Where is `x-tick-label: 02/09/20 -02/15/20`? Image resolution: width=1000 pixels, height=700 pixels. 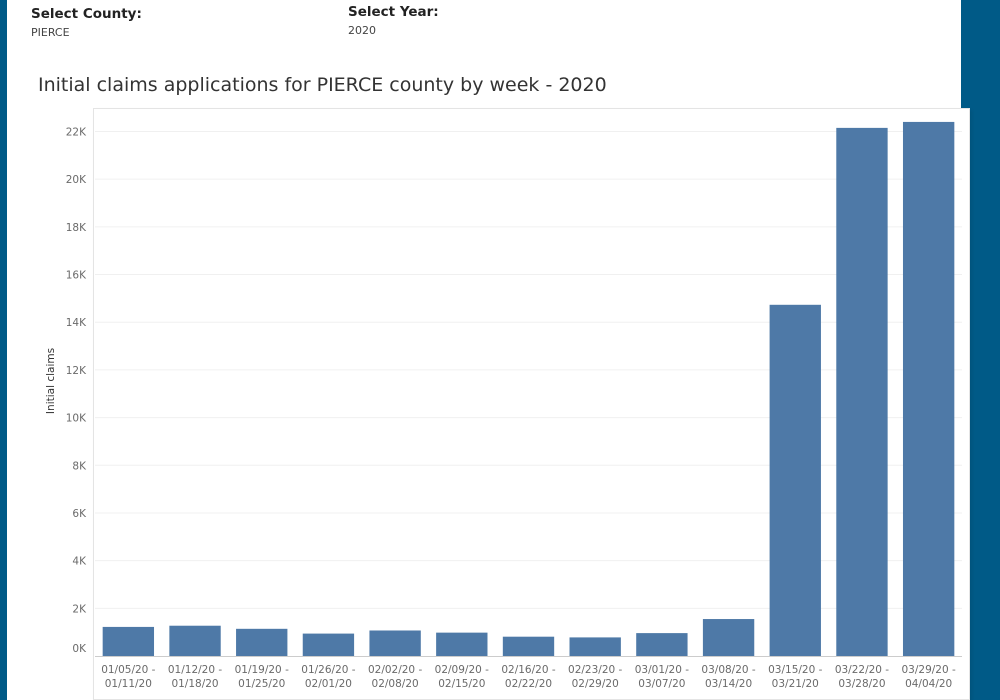
x-tick-label: 02/09/20 -02/15/20 is located at coordinates (462, 677).